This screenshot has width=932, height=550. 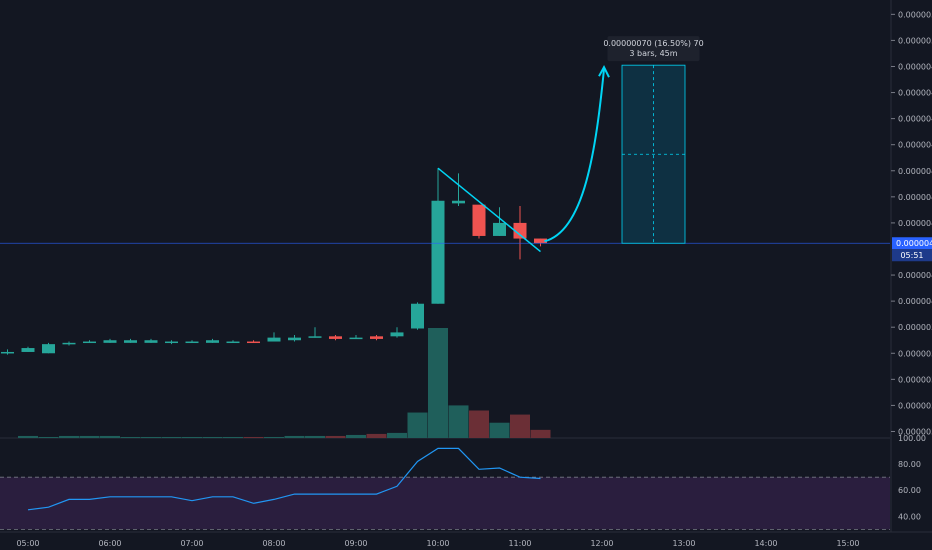 I want to click on current-price-label: 0.00000422, so click(x=914, y=243).